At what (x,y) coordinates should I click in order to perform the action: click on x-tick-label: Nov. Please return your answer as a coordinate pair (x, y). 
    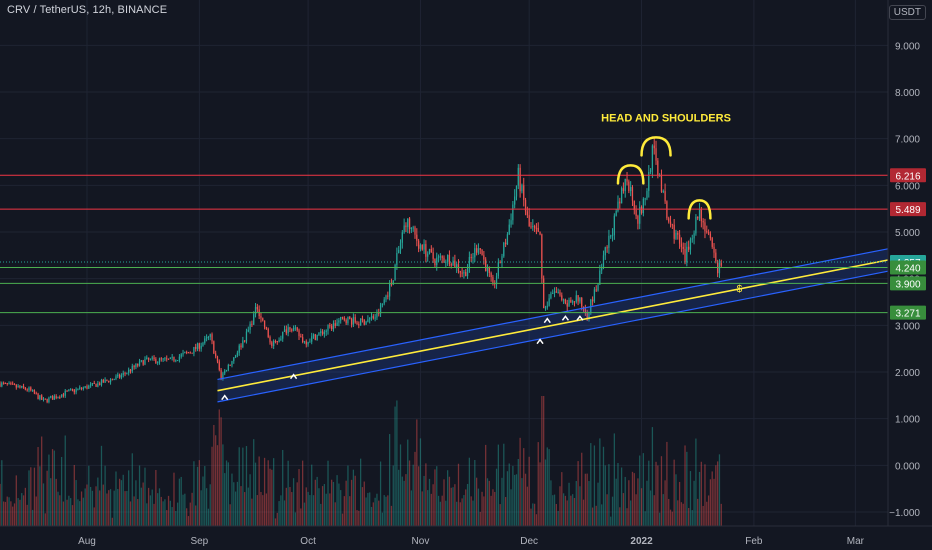
    Looking at the image, I should click on (421, 541).